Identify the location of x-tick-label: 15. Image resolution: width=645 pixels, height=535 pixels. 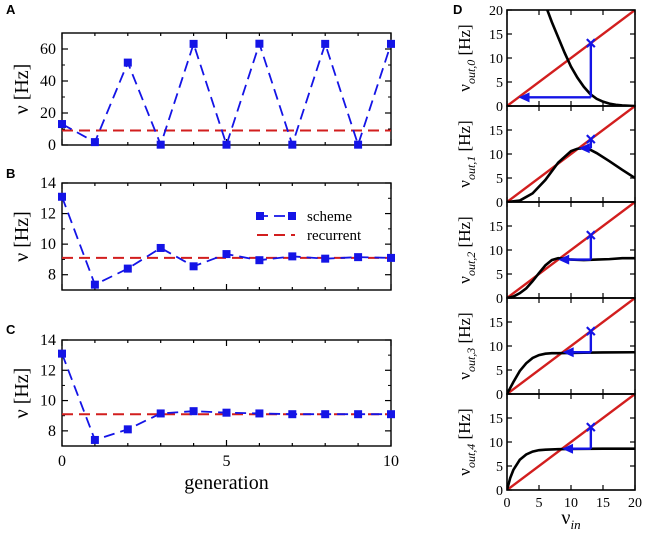
(603, 503).